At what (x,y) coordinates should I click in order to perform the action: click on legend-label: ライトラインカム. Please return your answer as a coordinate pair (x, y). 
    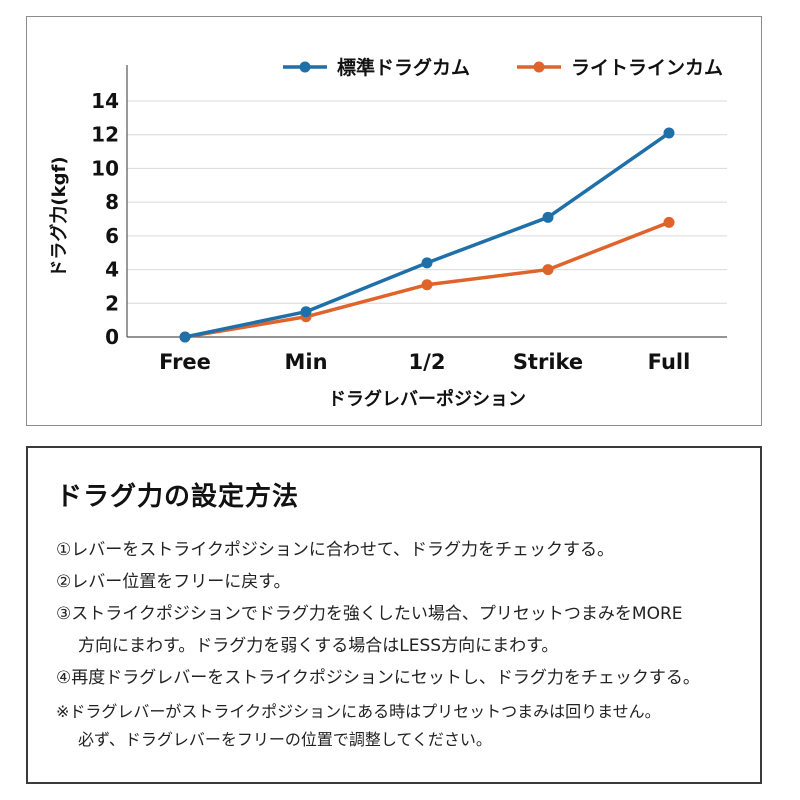
    Looking at the image, I should click on (647, 68).